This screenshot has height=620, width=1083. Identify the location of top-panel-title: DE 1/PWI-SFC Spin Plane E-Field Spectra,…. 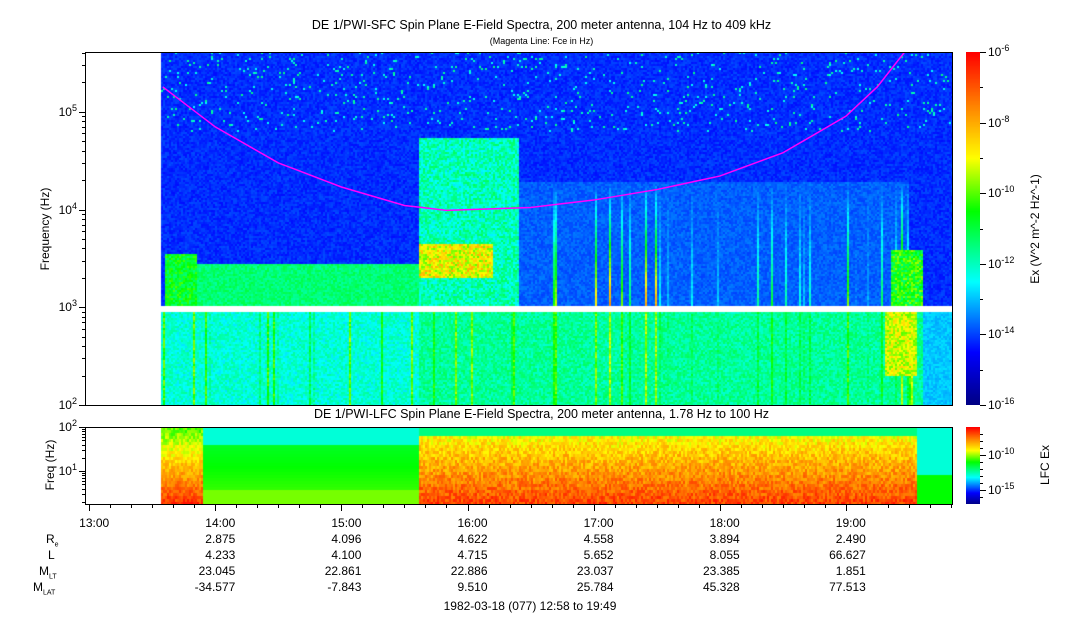
(541, 25).